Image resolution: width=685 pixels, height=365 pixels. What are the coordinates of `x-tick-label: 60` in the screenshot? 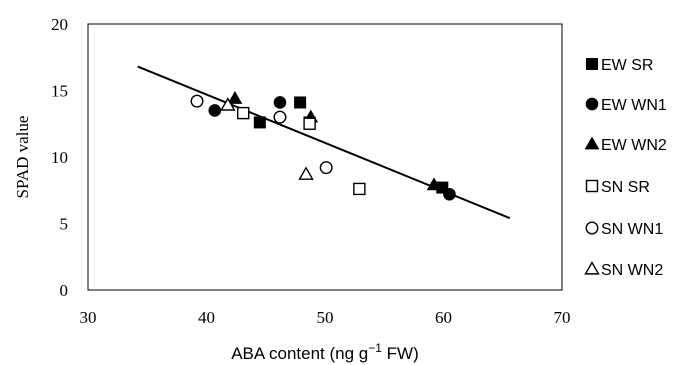 It's located at (443, 317).